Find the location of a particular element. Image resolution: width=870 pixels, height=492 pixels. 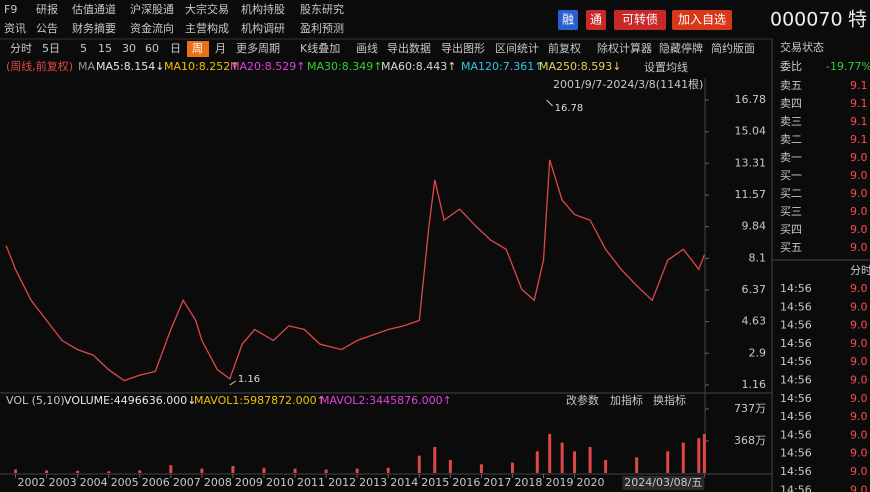

indicator-button: 改参数 is located at coordinates (582, 400).